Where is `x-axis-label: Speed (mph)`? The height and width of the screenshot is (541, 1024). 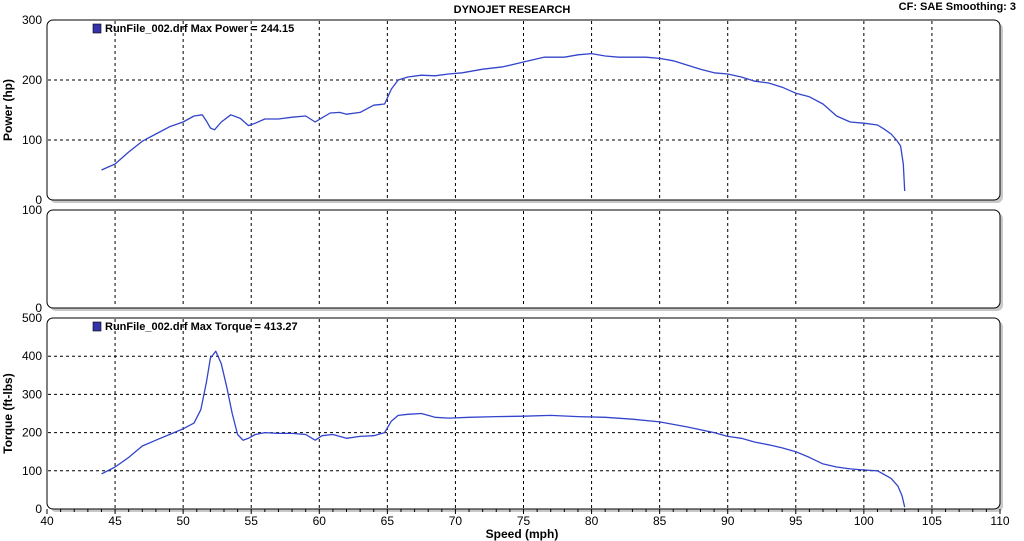
x-axis-label: Speed (mph) is located at coordinates (522, 534).